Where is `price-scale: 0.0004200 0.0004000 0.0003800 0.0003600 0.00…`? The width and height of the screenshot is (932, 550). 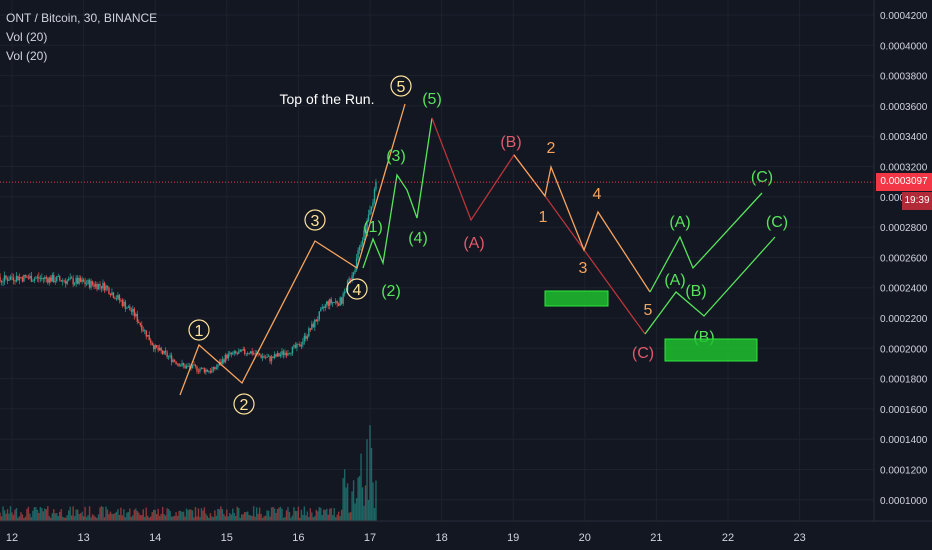 price-scale: 0.0004200 0.0004000 0.0003800 0.0003600 0.00… is located at coordinates (904, 259).